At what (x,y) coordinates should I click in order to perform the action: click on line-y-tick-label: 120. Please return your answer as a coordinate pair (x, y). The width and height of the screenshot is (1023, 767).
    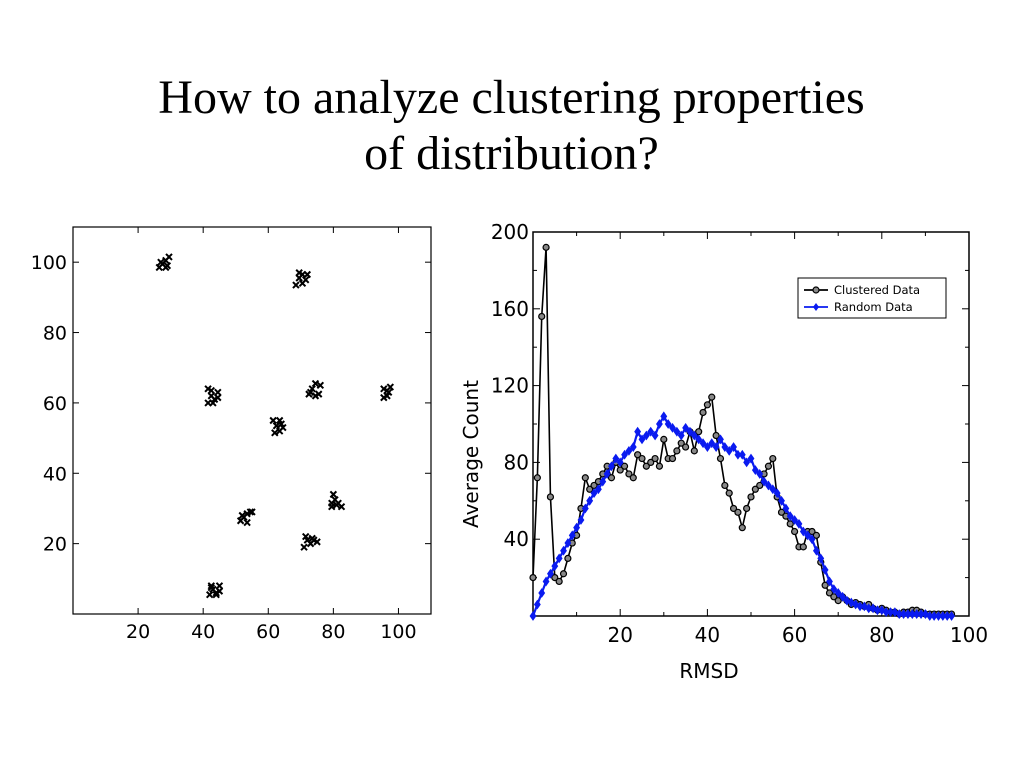
    Looking at the image, I should click on (510, 386).